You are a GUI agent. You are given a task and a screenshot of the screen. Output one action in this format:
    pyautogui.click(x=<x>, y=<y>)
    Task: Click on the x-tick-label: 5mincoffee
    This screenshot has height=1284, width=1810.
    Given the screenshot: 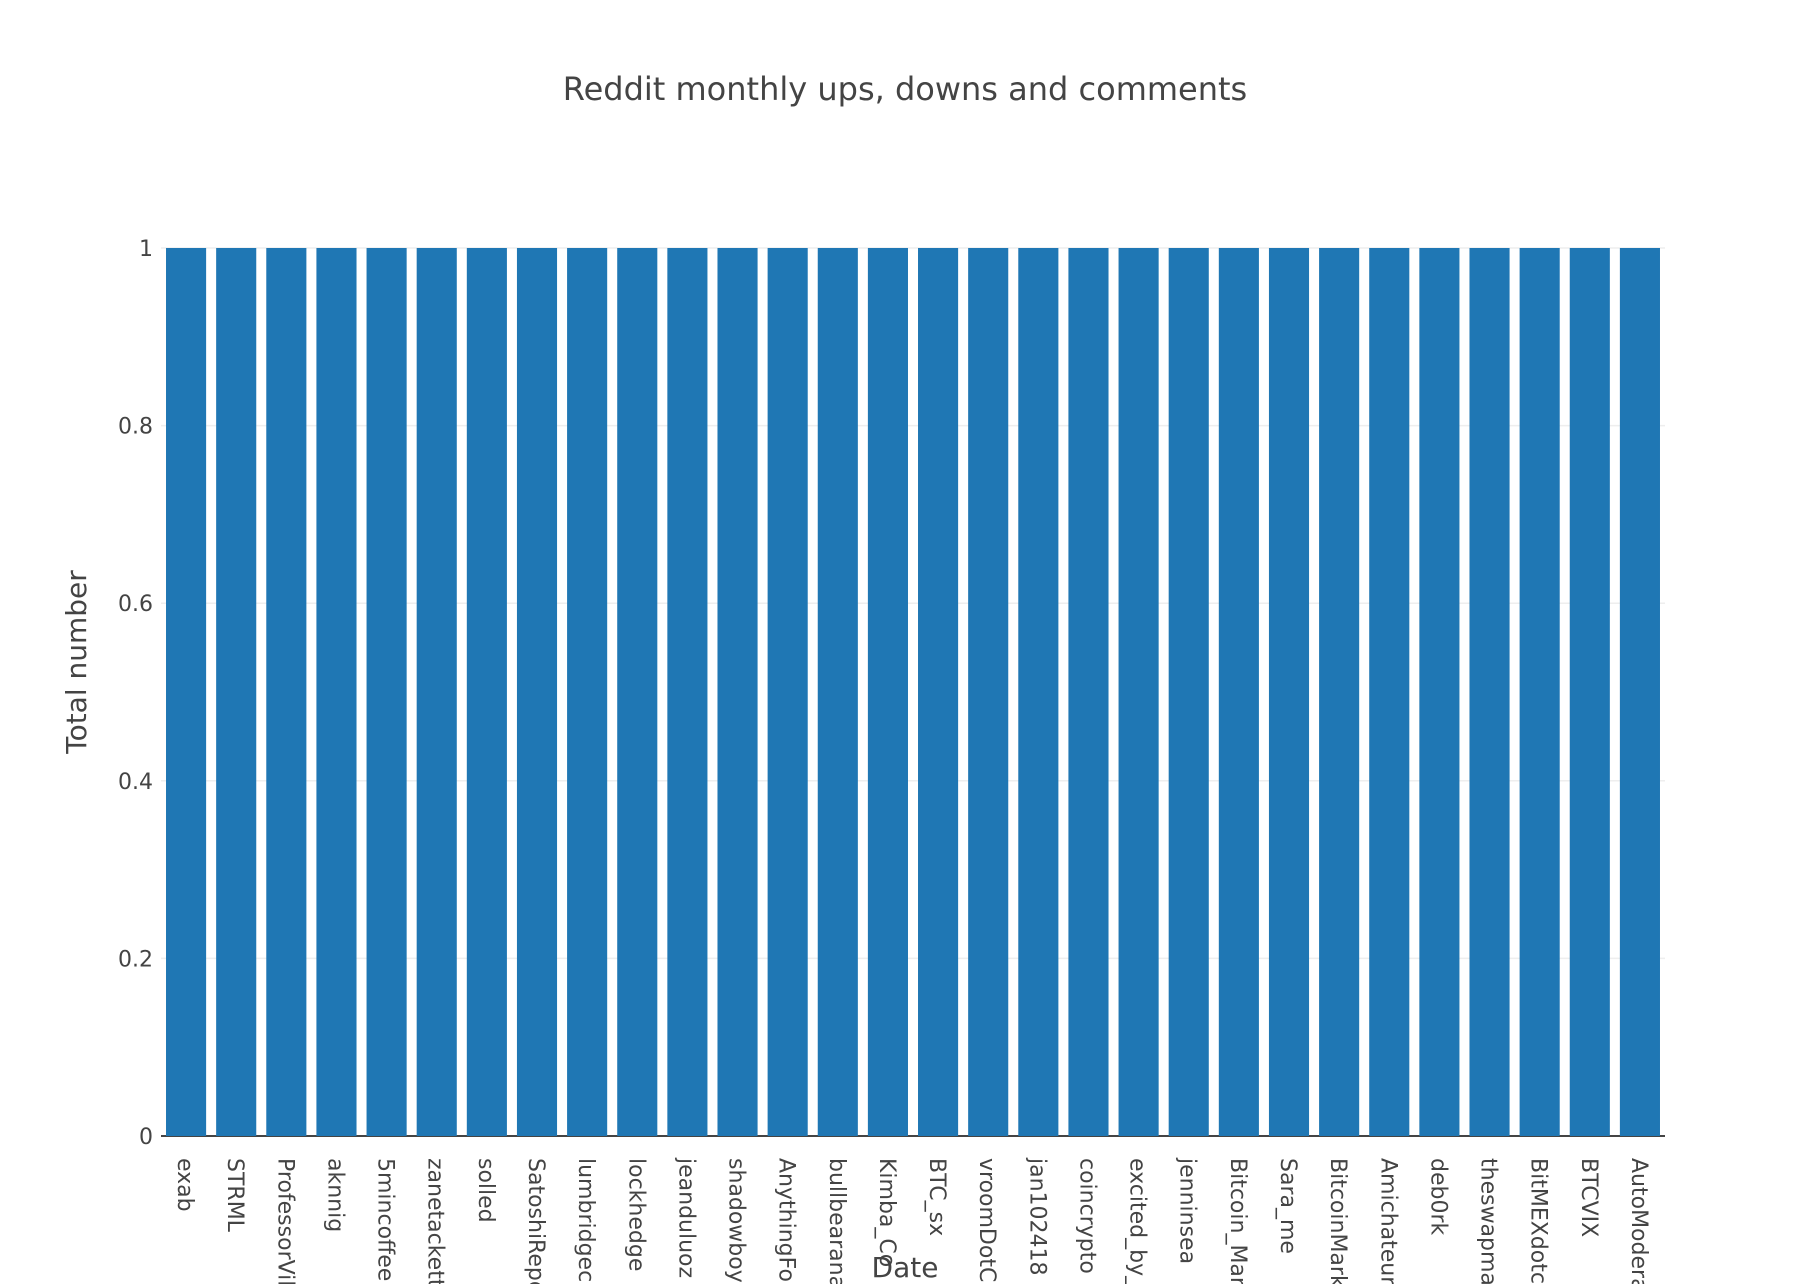 What is the action you would take?
    pyautogui.click(x=385, y=1219)
    